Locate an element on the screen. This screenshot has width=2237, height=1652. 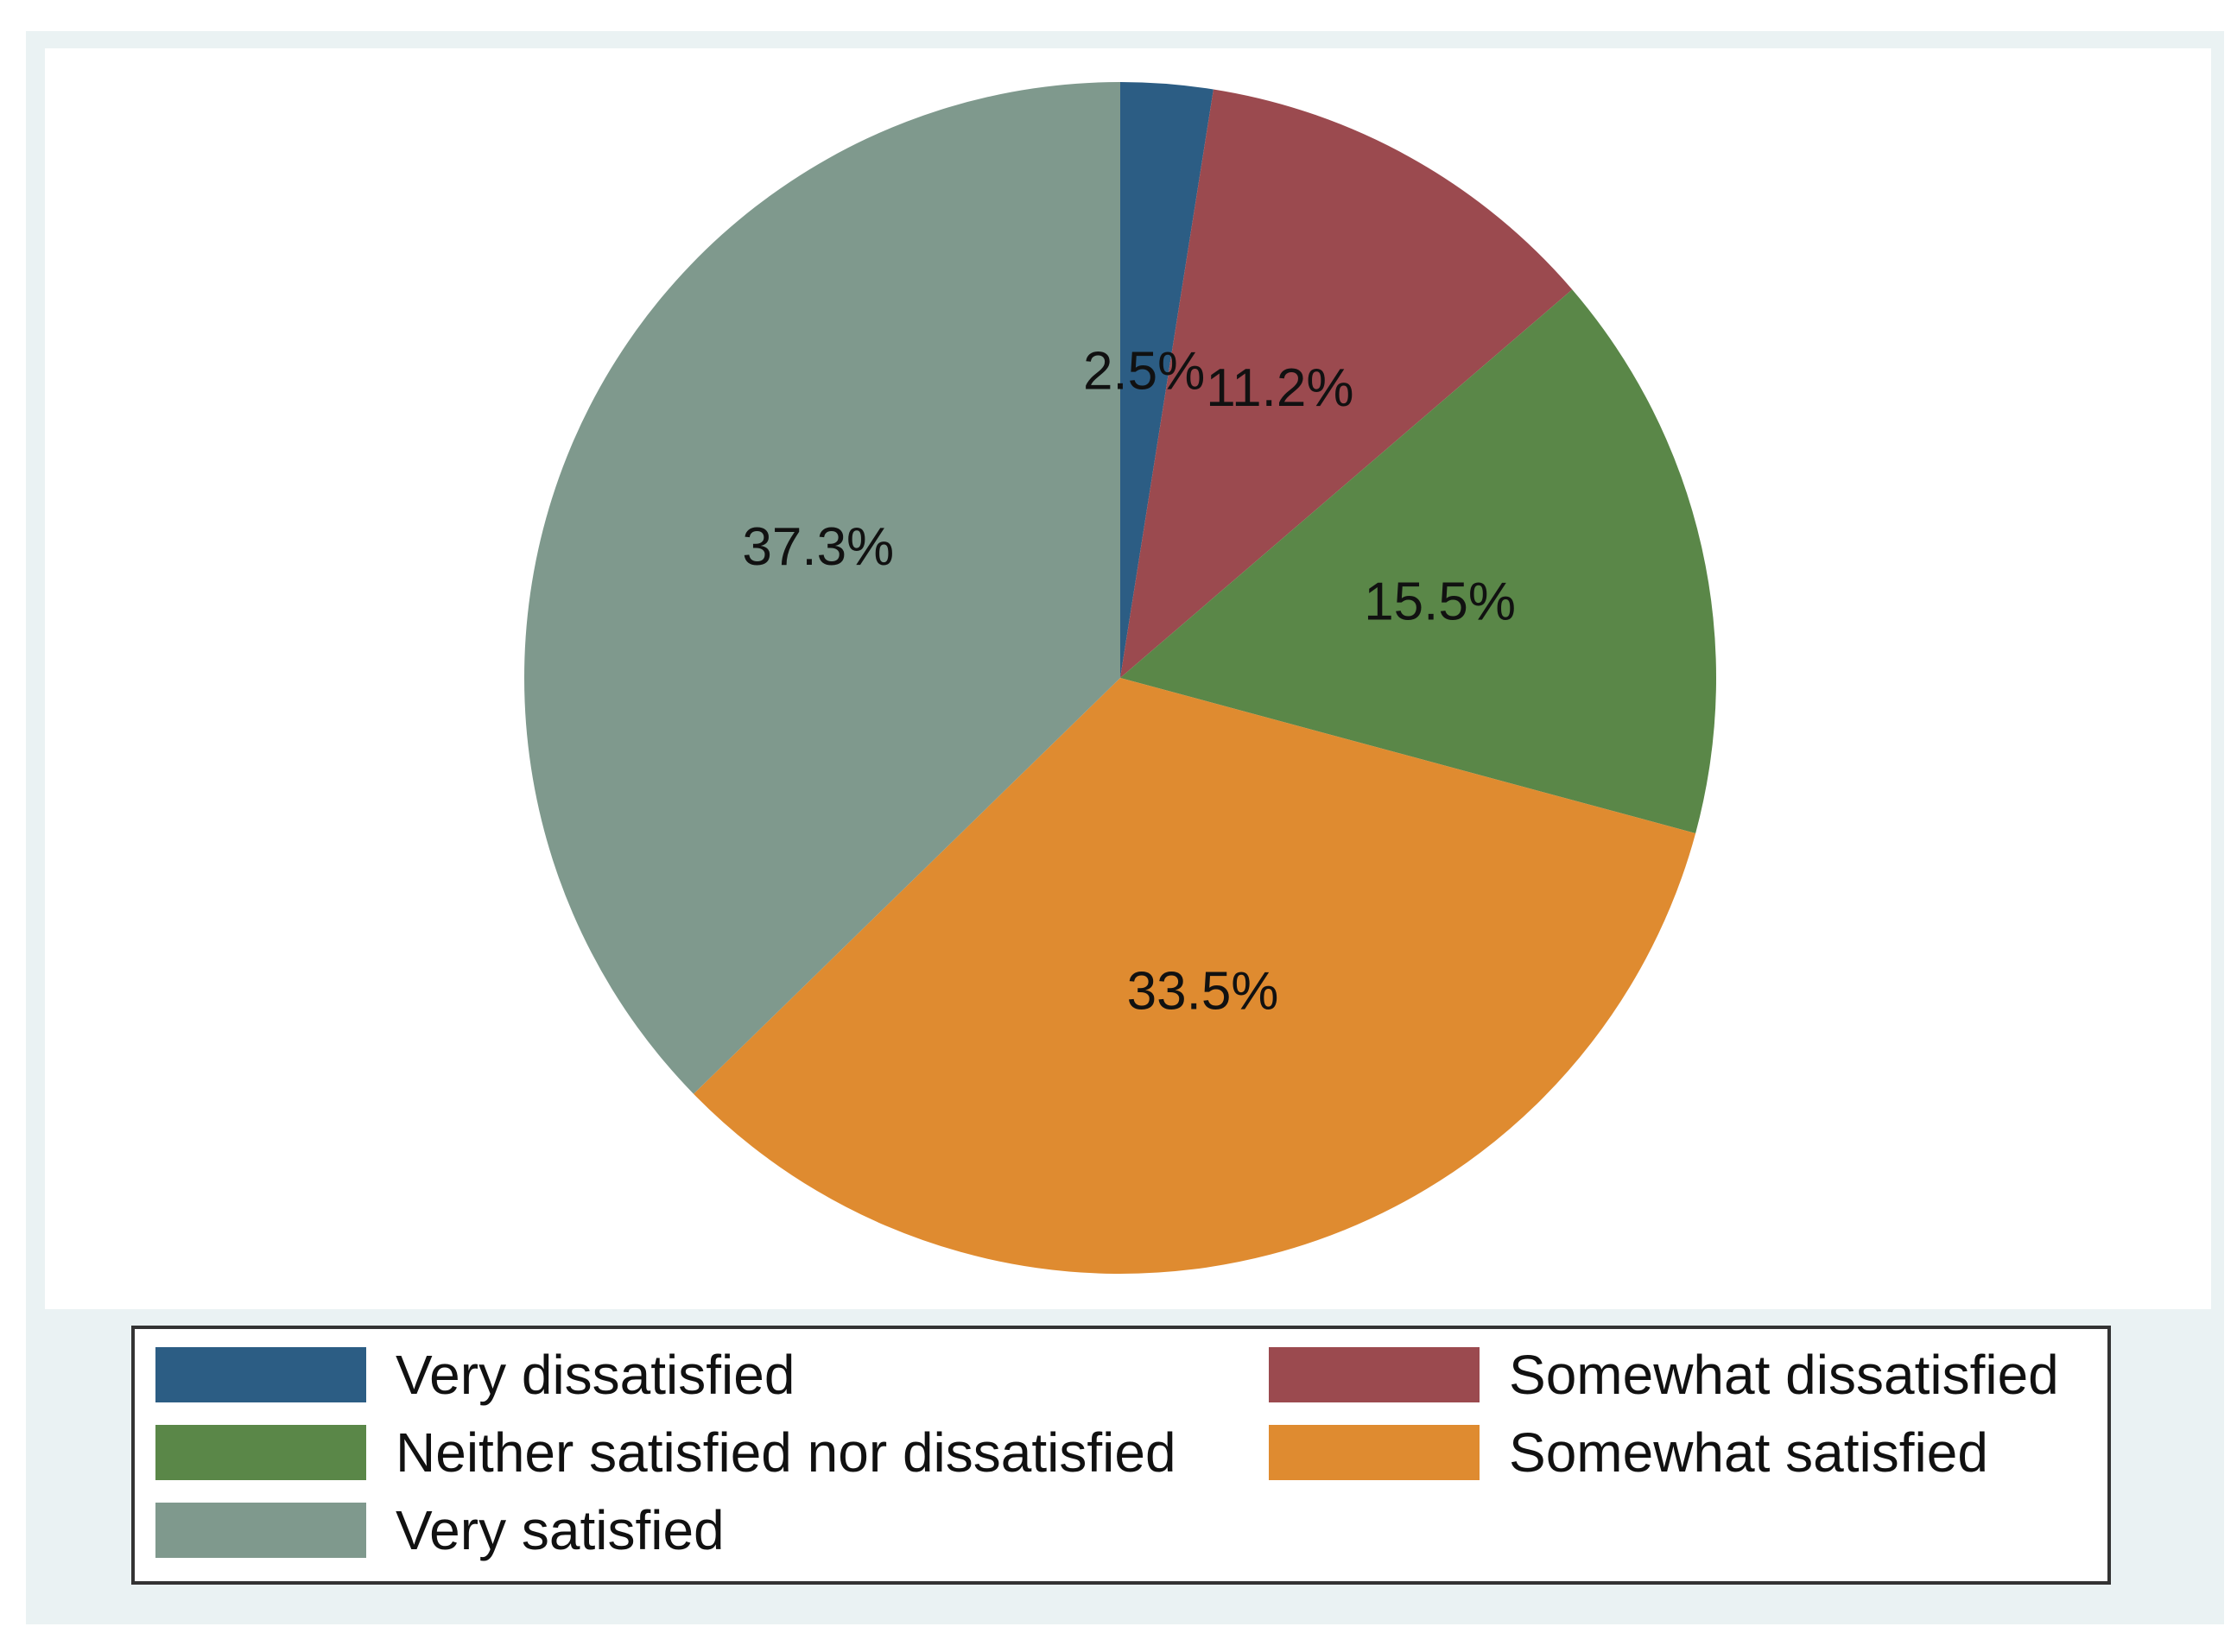
pie-slice-neither is located at coordinates (1418, 561).